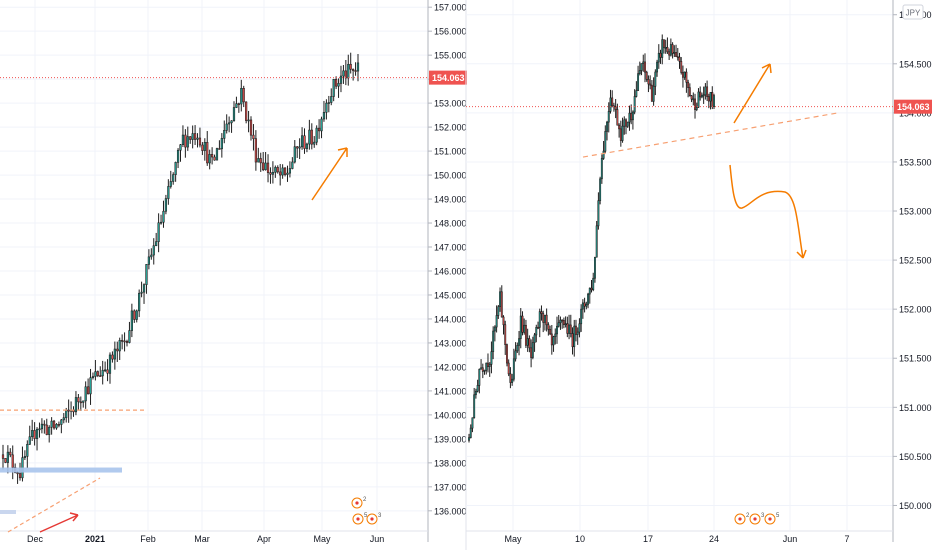 The width and height of the screenshot is (932, 555). What do you see at coordinates (450, 343) in the screenshot?
I see `price-tick-label: 143.000` at bounding box center [450, 343].